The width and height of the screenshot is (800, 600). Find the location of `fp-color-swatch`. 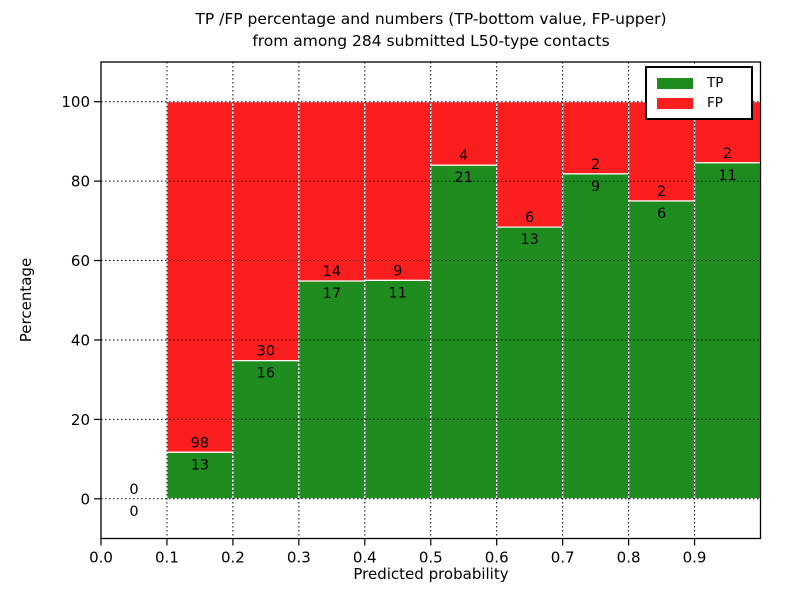

fp-color-swatch is located at coordinates (675, 103).